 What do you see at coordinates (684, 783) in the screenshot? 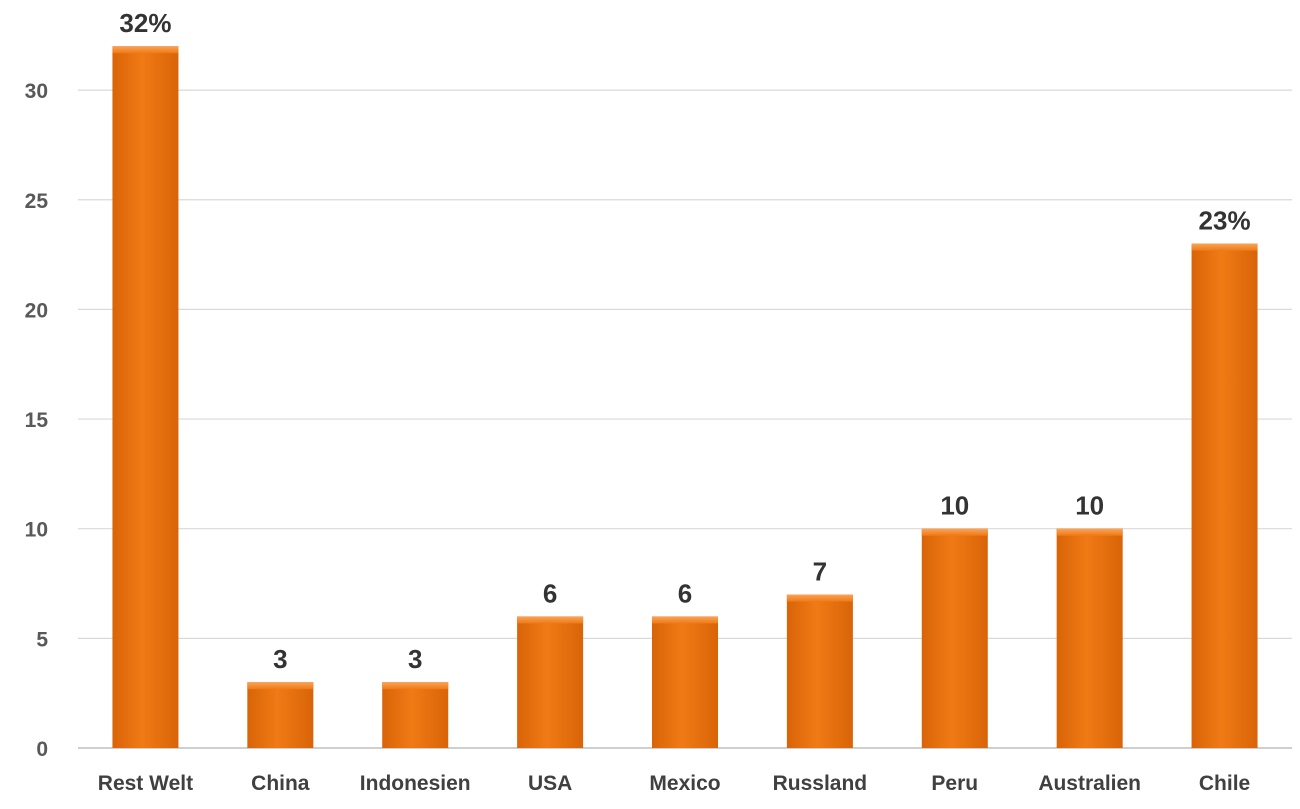
I see `x-tick-label: Mexico` at bounding box center [684, 783].